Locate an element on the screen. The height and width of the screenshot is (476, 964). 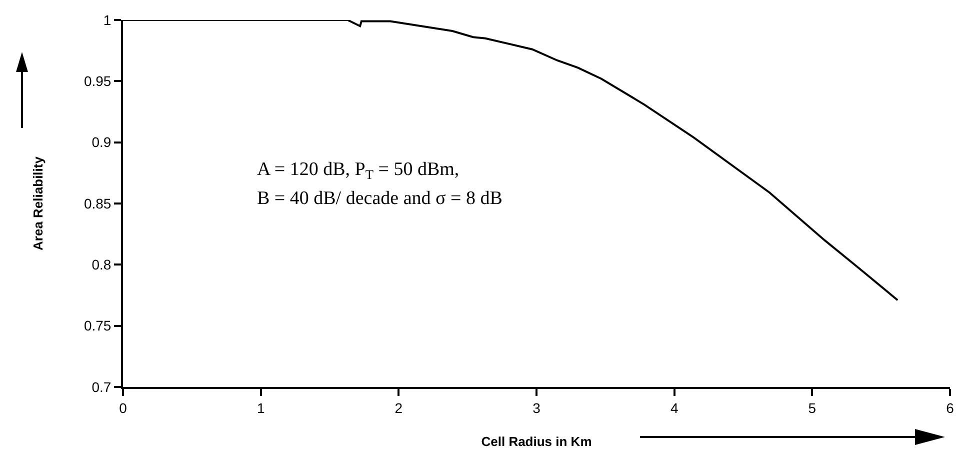
x-tick-label: 6 is located at coordinates (950, 408).